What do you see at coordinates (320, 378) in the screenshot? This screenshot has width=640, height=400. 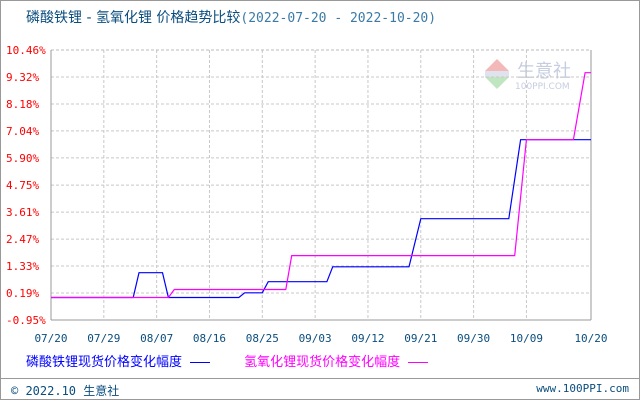 I see `footer-divider` at bounding box center [320, 378].